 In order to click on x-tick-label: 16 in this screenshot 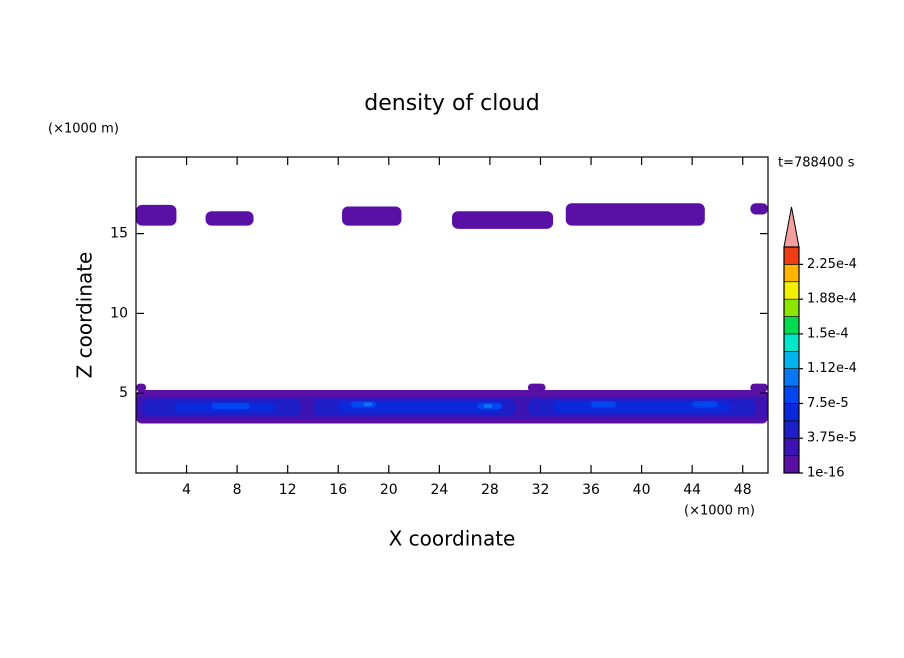, I will do `click(338, 490)`.